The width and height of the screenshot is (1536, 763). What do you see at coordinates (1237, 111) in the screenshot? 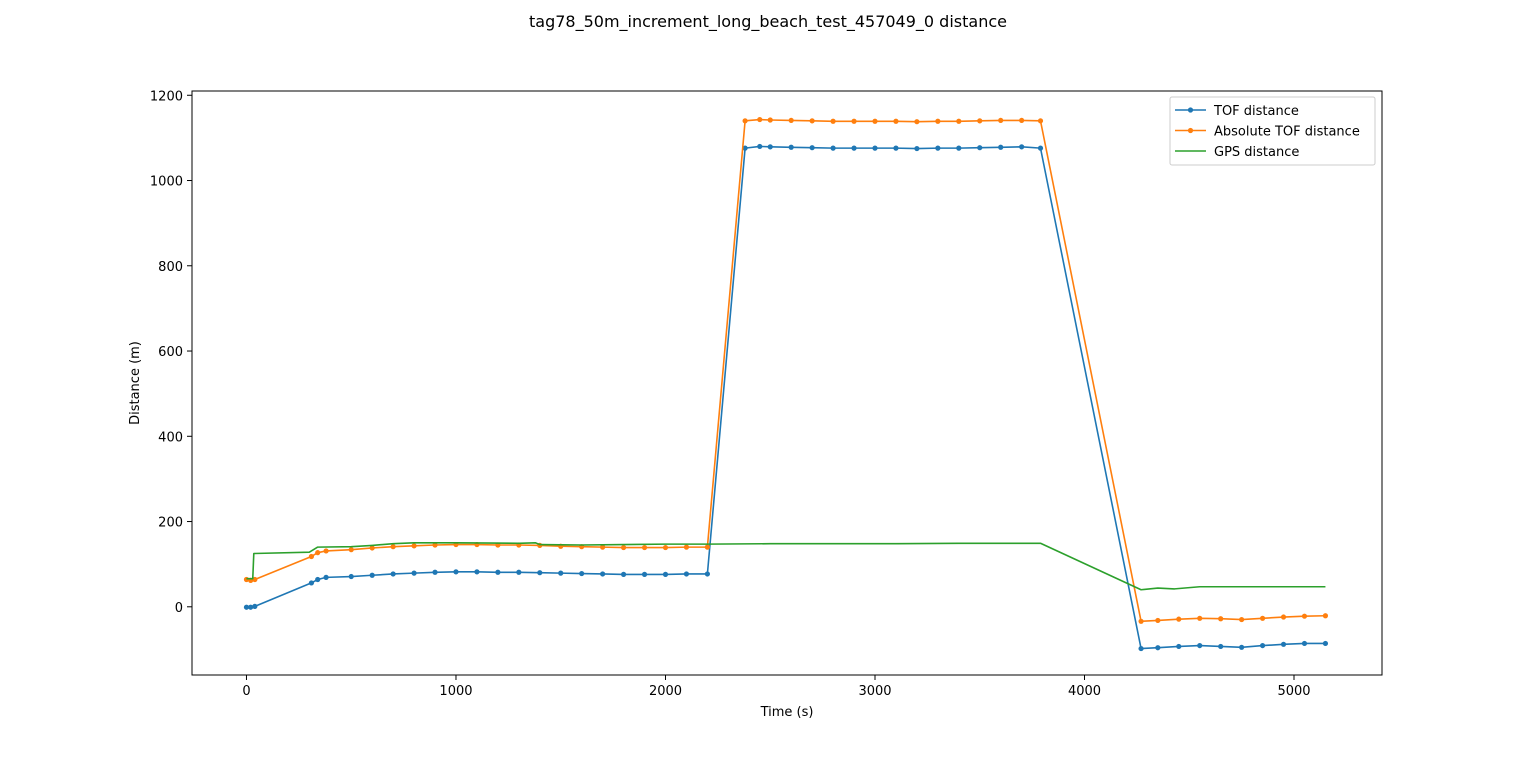
I see `legend-item: TOF distance` at bounding box center [1237, 111].